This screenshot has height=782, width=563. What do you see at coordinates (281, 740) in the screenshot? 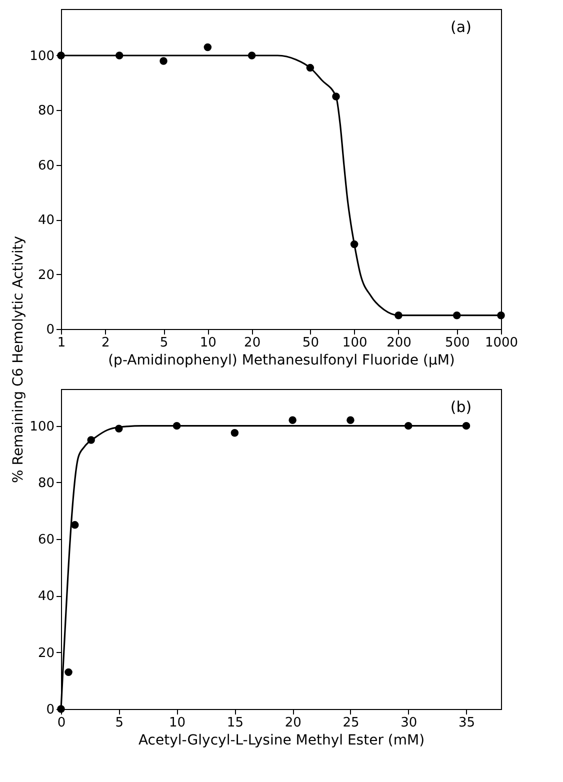
I see `x-axis-title: Acetyl-Glycyl-L-Lysine Methyl Ester (mM)` at bounding box center [281, 740].